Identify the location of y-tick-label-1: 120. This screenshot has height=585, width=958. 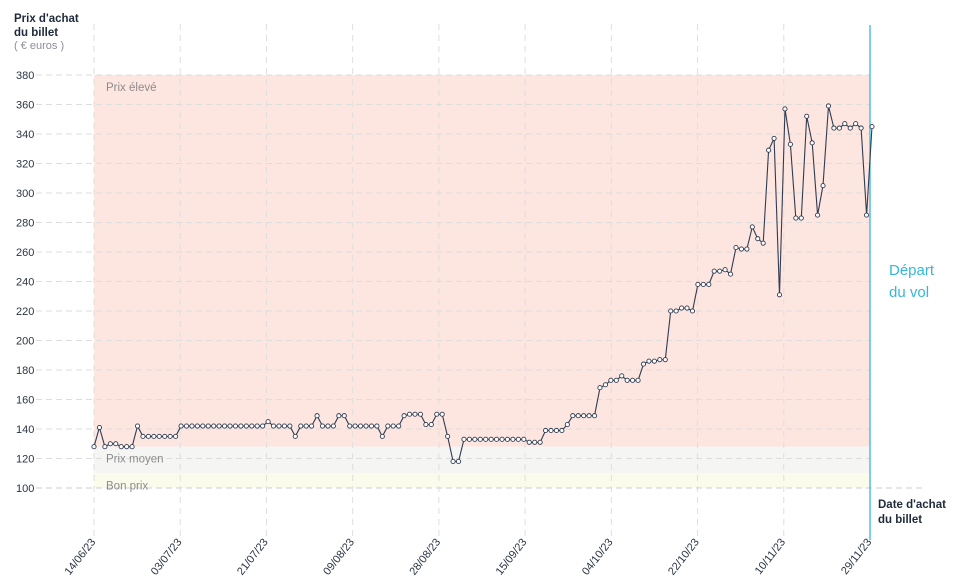
(25, 460).